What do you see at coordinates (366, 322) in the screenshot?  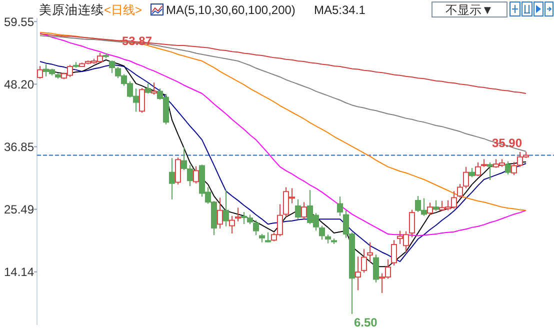 I see `annotation: 6.50` at bounding box center [366, 322].